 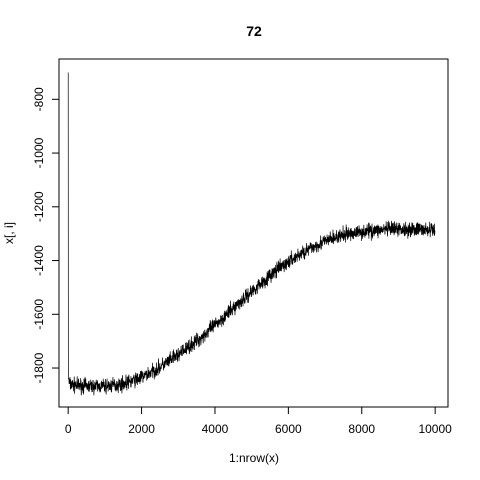 I want to click on x-tick-label: 0, so click(x=68, y=429).